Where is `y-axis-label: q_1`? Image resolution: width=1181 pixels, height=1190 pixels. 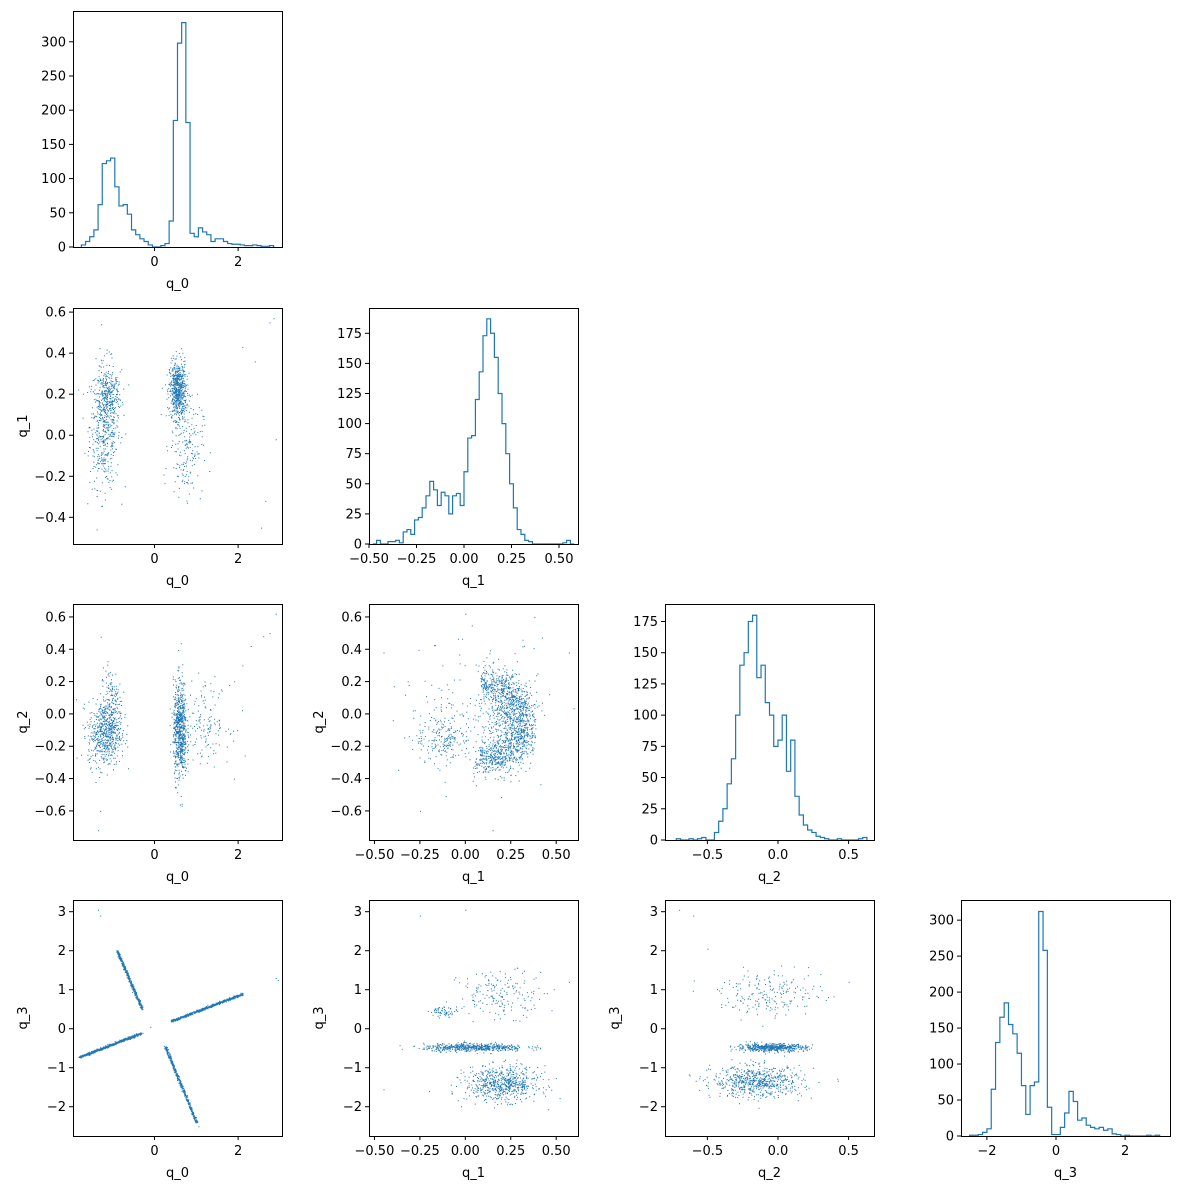
y-axis-label: q_1 is located at coordinates (23, 425).